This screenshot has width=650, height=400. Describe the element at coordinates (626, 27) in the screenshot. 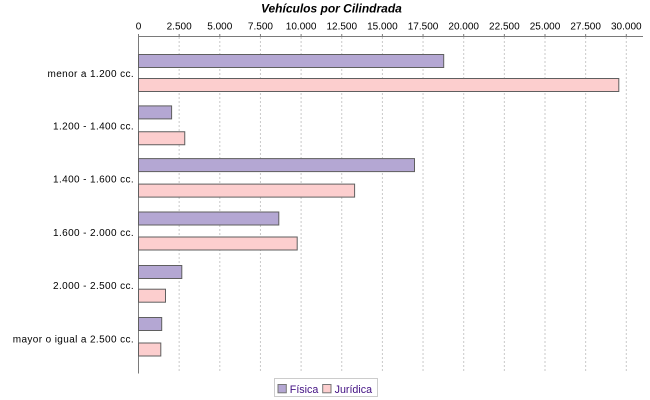

I see `svg-text: 30.000` at that location.